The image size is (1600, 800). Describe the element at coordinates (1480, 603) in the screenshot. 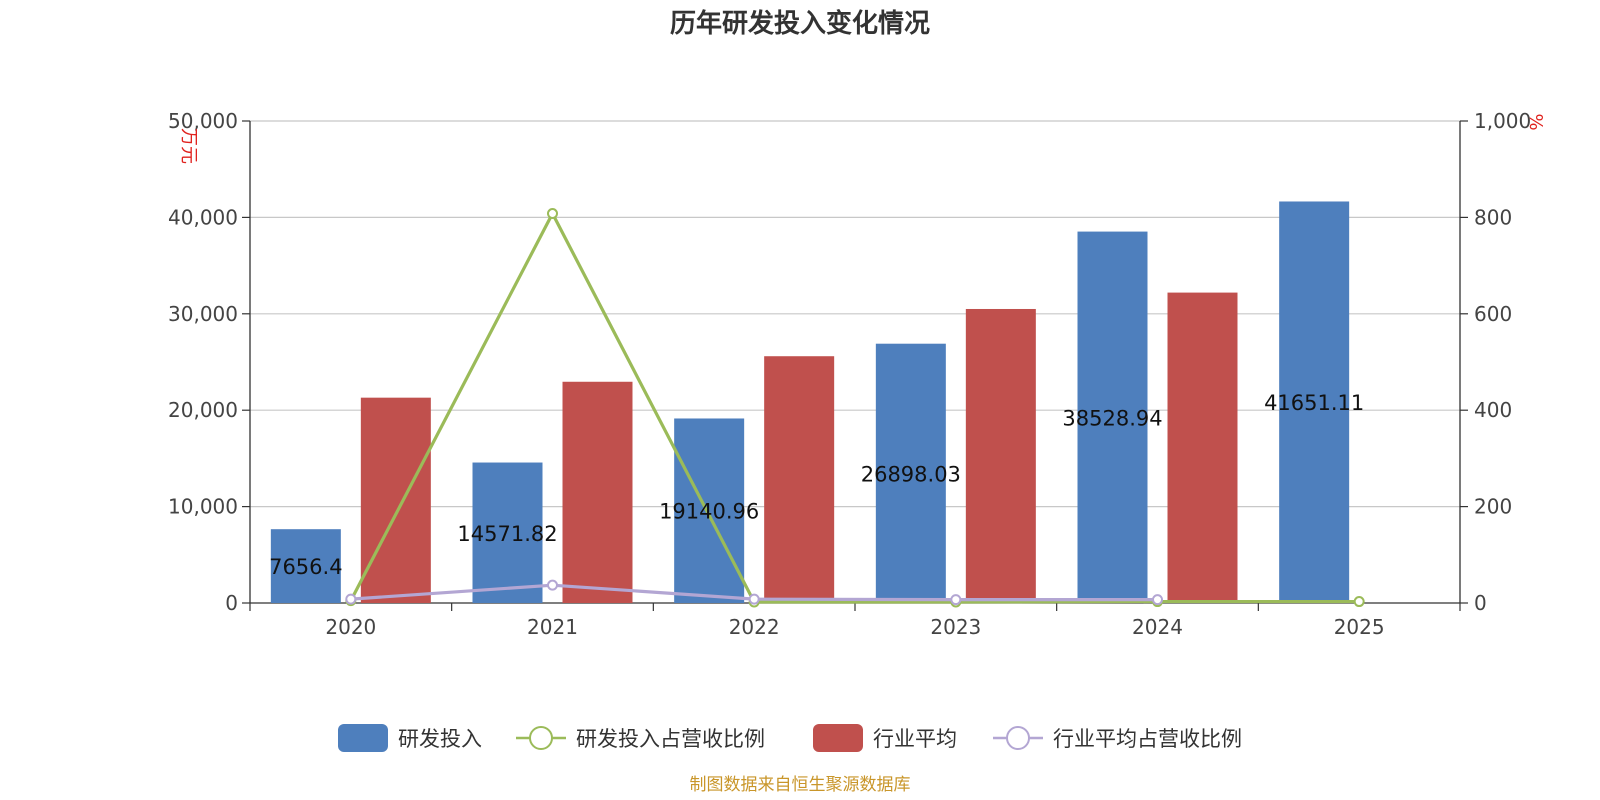

I see `y-right-tick-label: 0` at that location.